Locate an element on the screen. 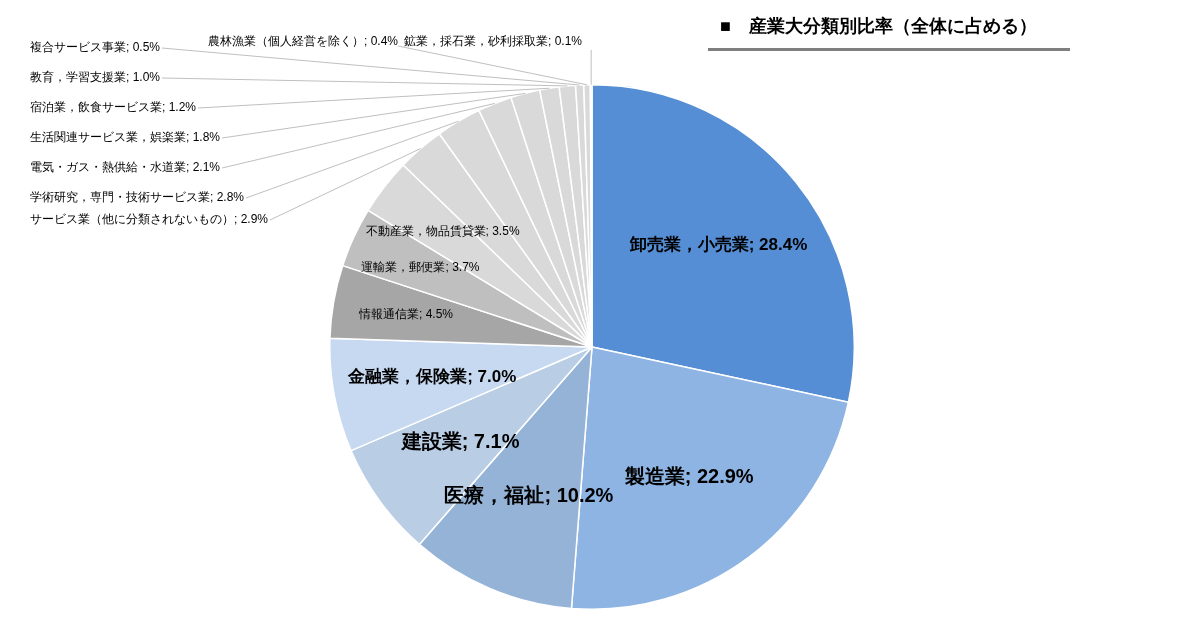 The image size is (1200, 628). slice-label: 複合サービス事業; 0.5% is located at coordinates (95, 47).